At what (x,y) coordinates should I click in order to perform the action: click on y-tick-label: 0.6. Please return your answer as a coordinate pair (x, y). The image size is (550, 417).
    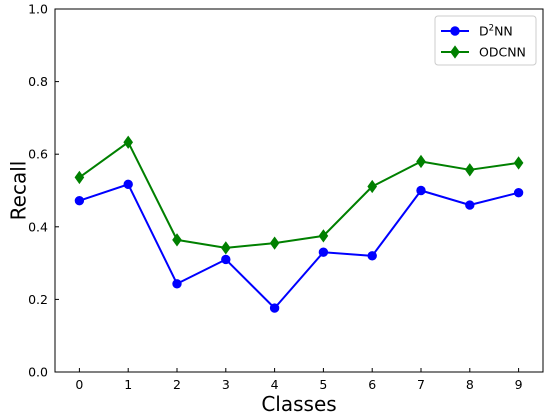
    Looking at the image, I should click on (38, 154).